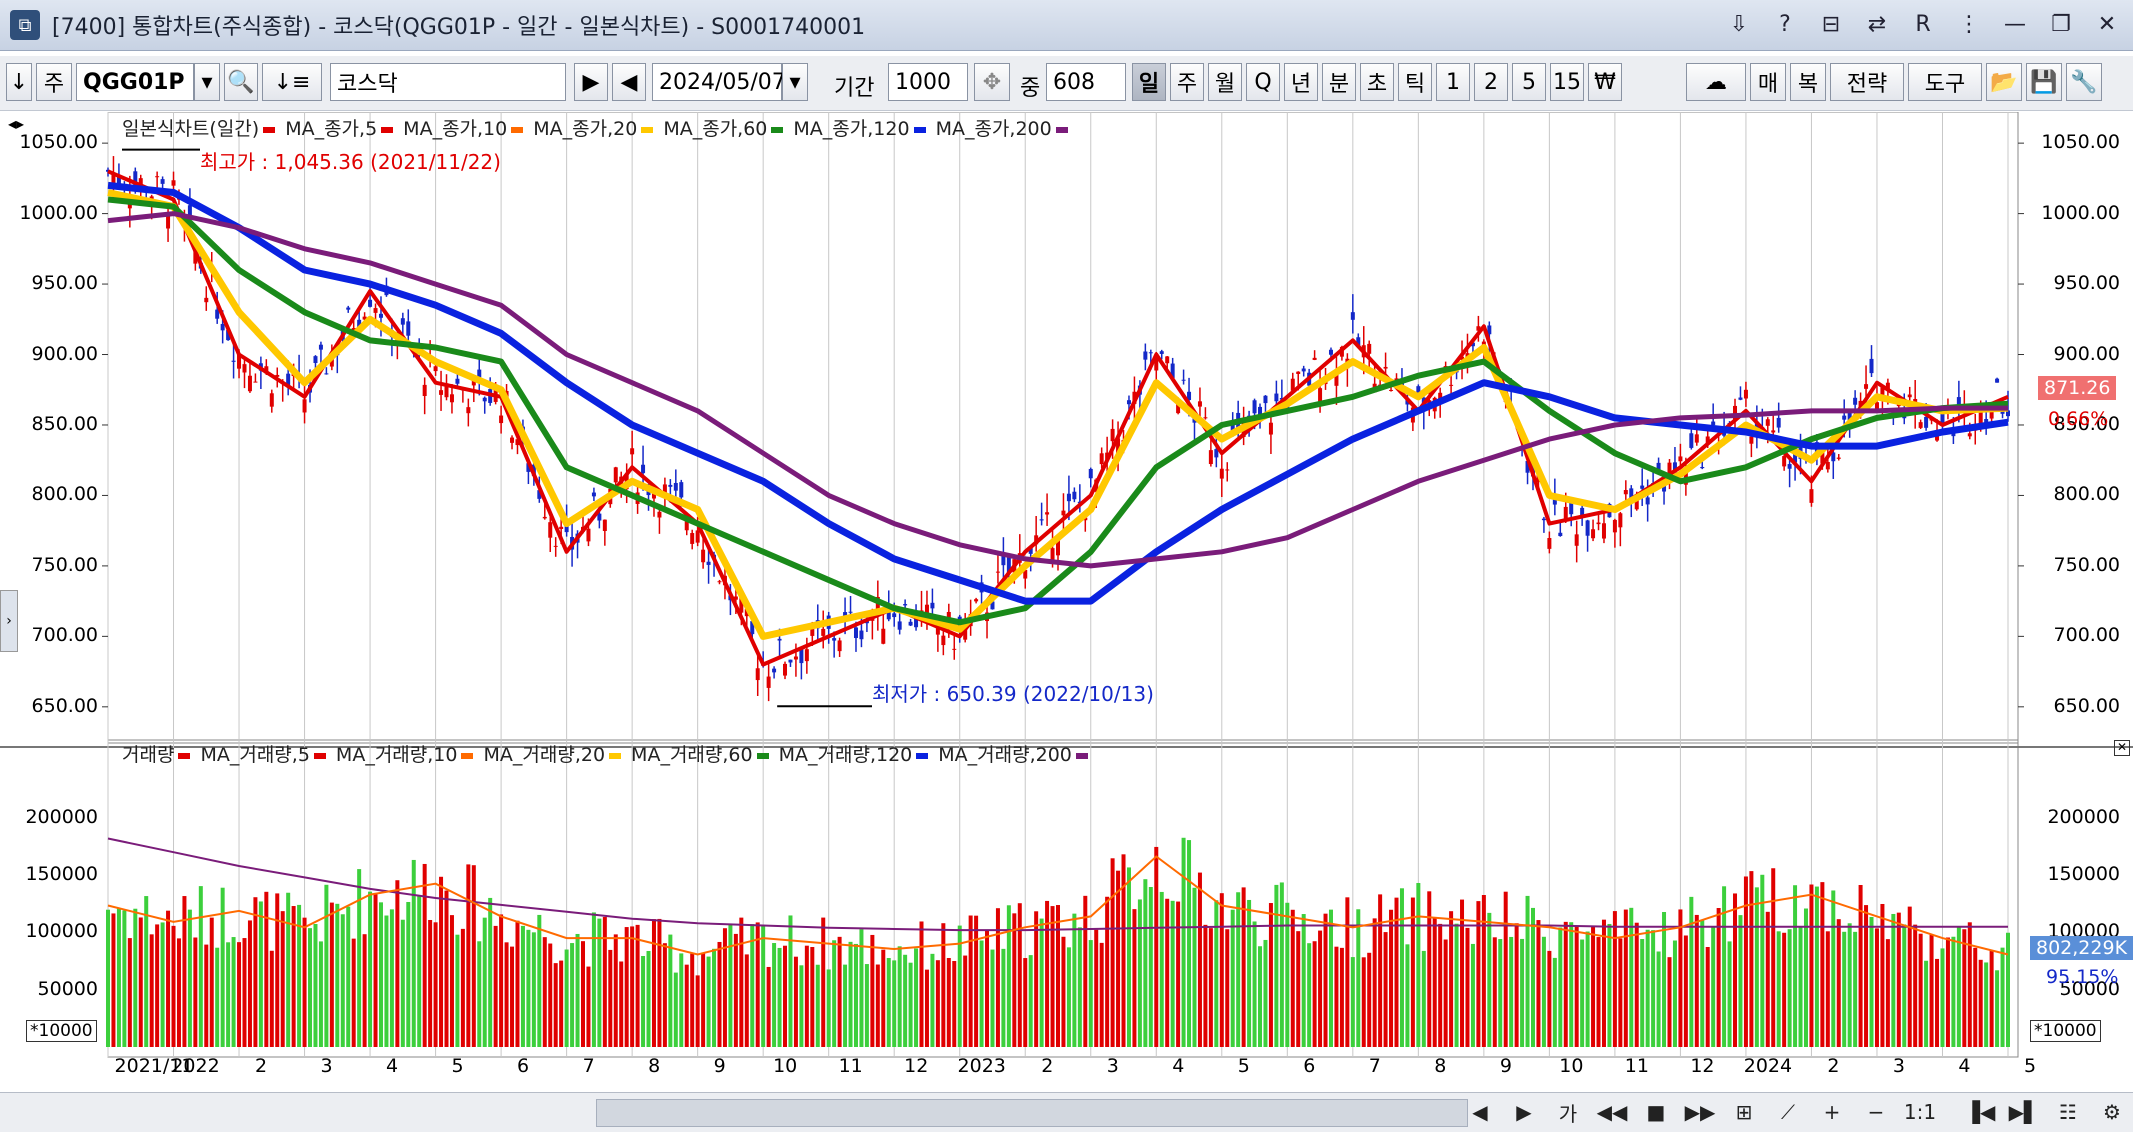 This screenshot has width=2133, height=1132. What do you see at coordinates (1788, 1112) in the screenshot?
I see `bottom-control-7: ⟋` at bounding box center [1788, 1112].